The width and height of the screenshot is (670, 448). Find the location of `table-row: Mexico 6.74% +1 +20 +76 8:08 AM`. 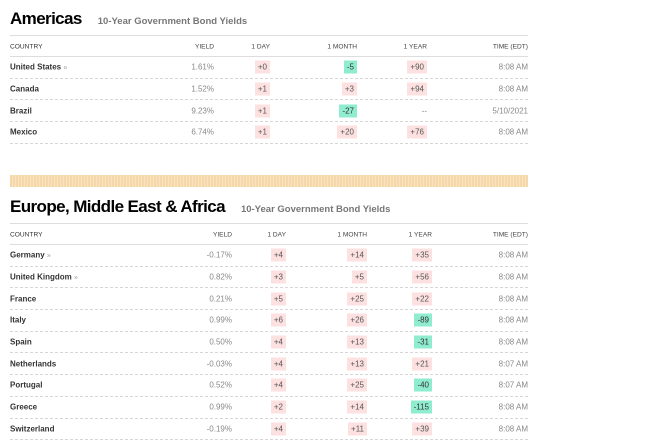

table-row: Mexico 6.74% +1 +20 +76 8:08 AM is located at coordinates (269, 133).